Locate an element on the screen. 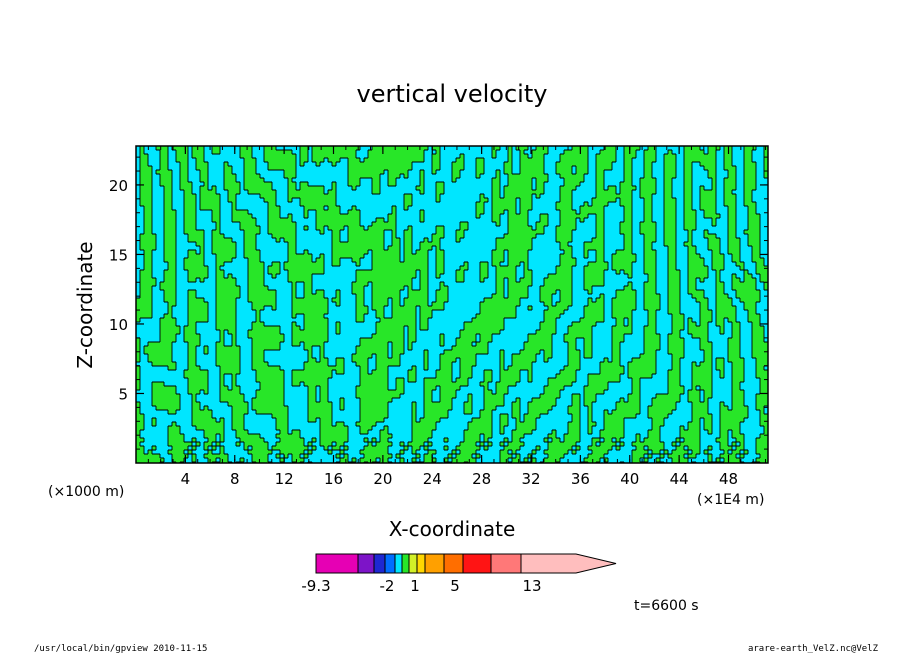  colorbar is located at coordinates (466, 563).